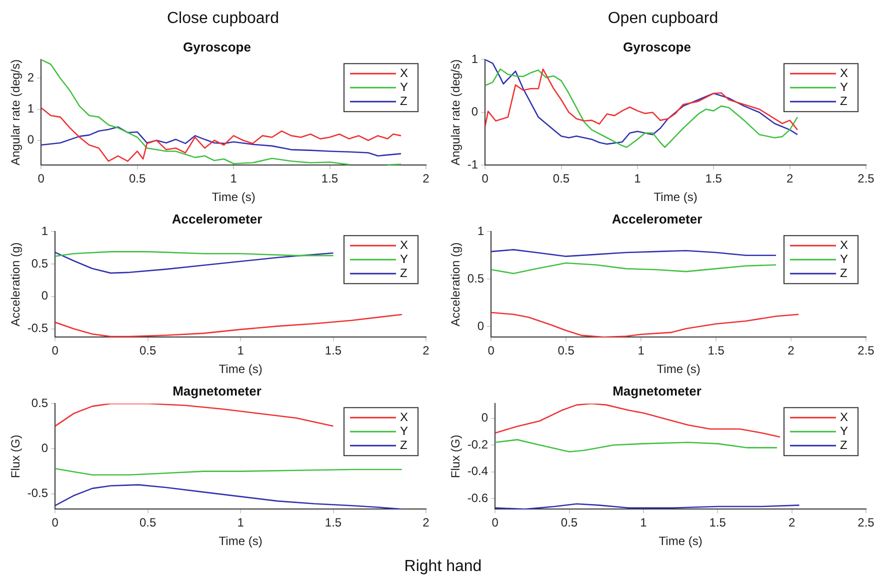  What do you see at coordinates (223, 19) in the screenshot?
I see `text: Close cupboard` at bounding box center [223, 19].